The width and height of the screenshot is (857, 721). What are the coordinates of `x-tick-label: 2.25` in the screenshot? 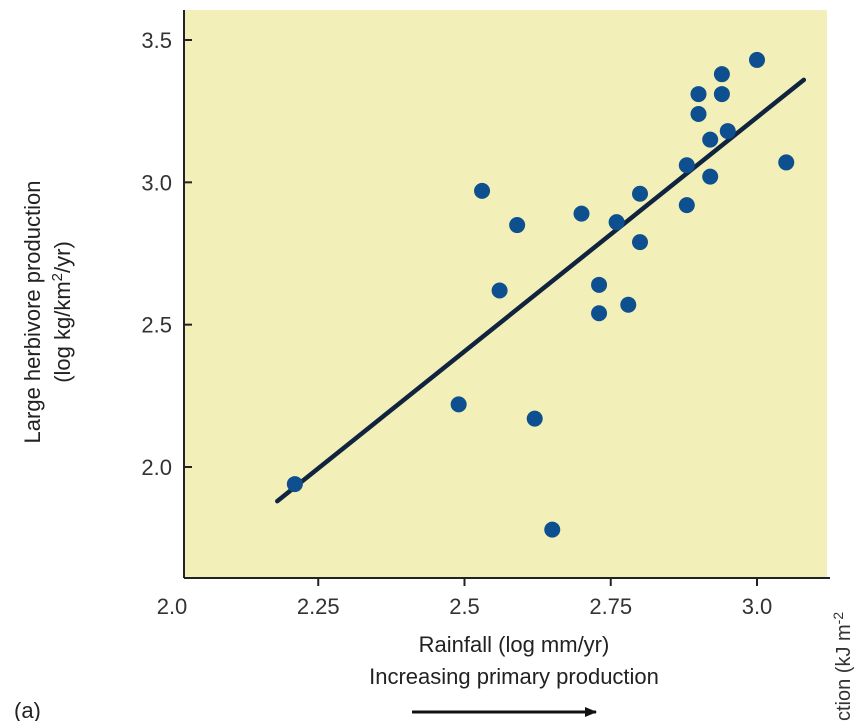 It's located at (318, 606).